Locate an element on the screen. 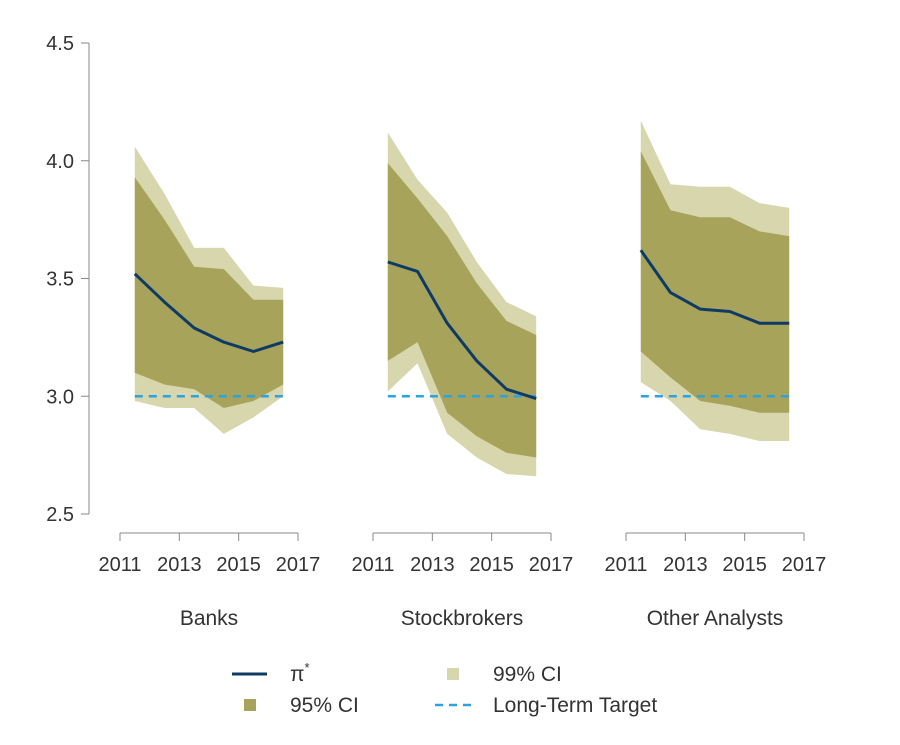 The height and width of the screenshot is (745, 900). legend-item-ci99: 99% CI is located at coordinates (504, 674).